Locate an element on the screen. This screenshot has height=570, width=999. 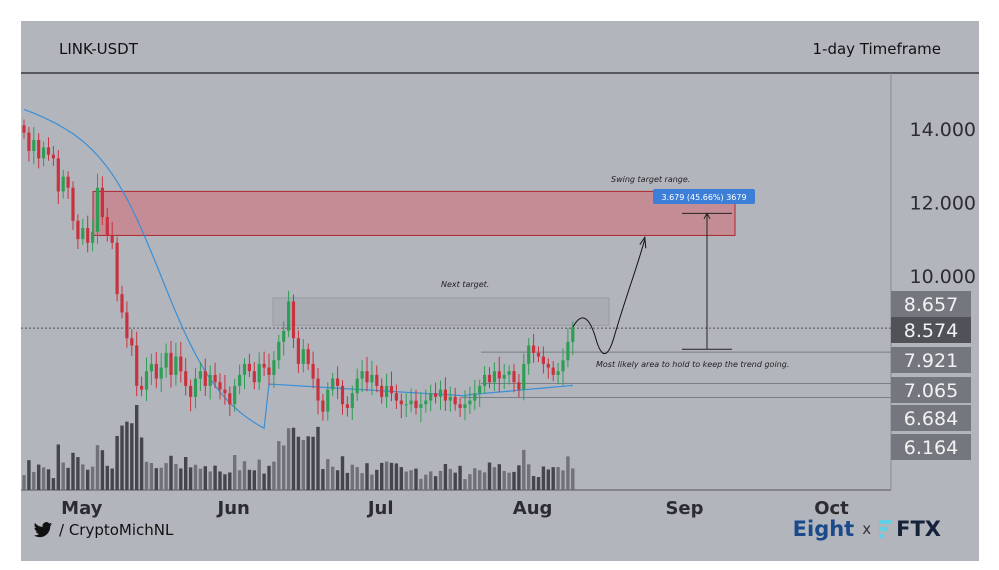
x-tick-label: Jul is located at coordinates (380, 508).